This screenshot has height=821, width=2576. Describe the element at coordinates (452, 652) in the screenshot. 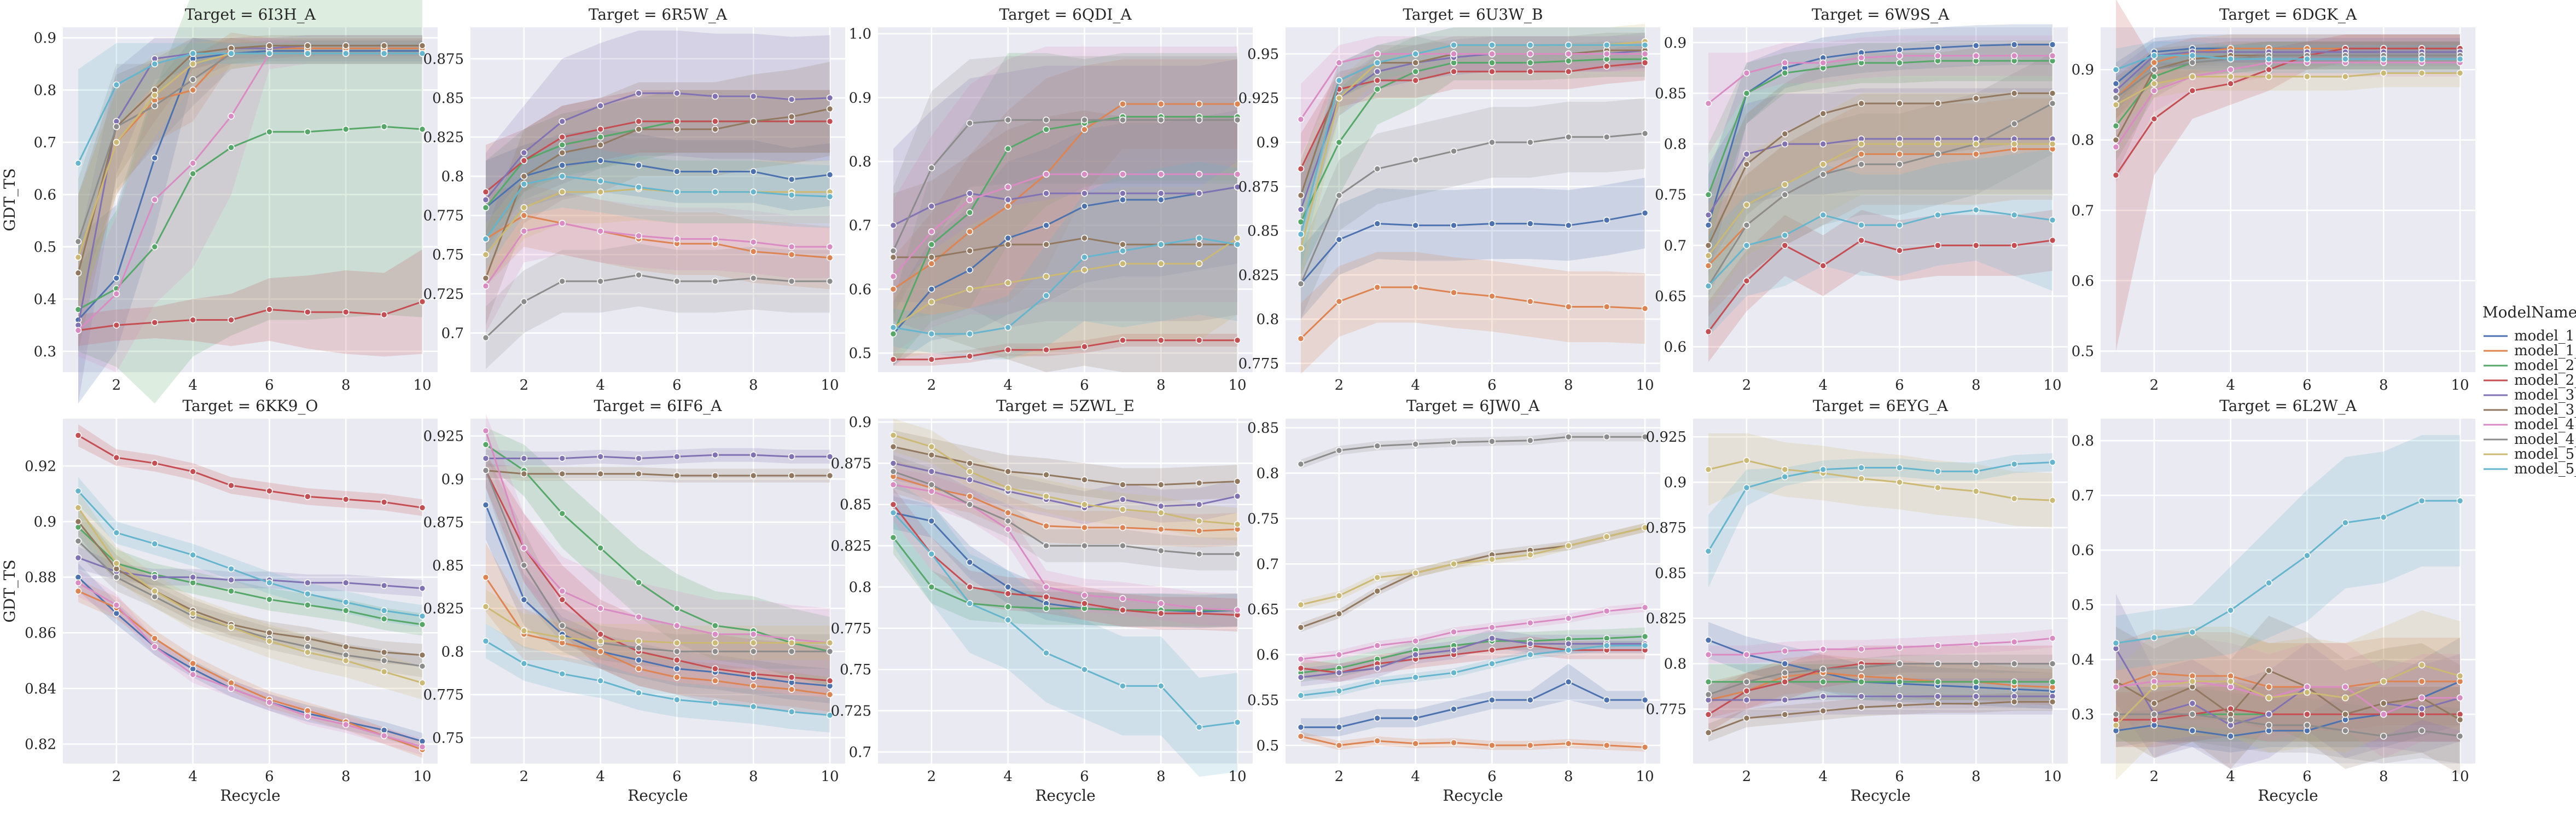

I see `y-tick-label: 0.8` at that location.